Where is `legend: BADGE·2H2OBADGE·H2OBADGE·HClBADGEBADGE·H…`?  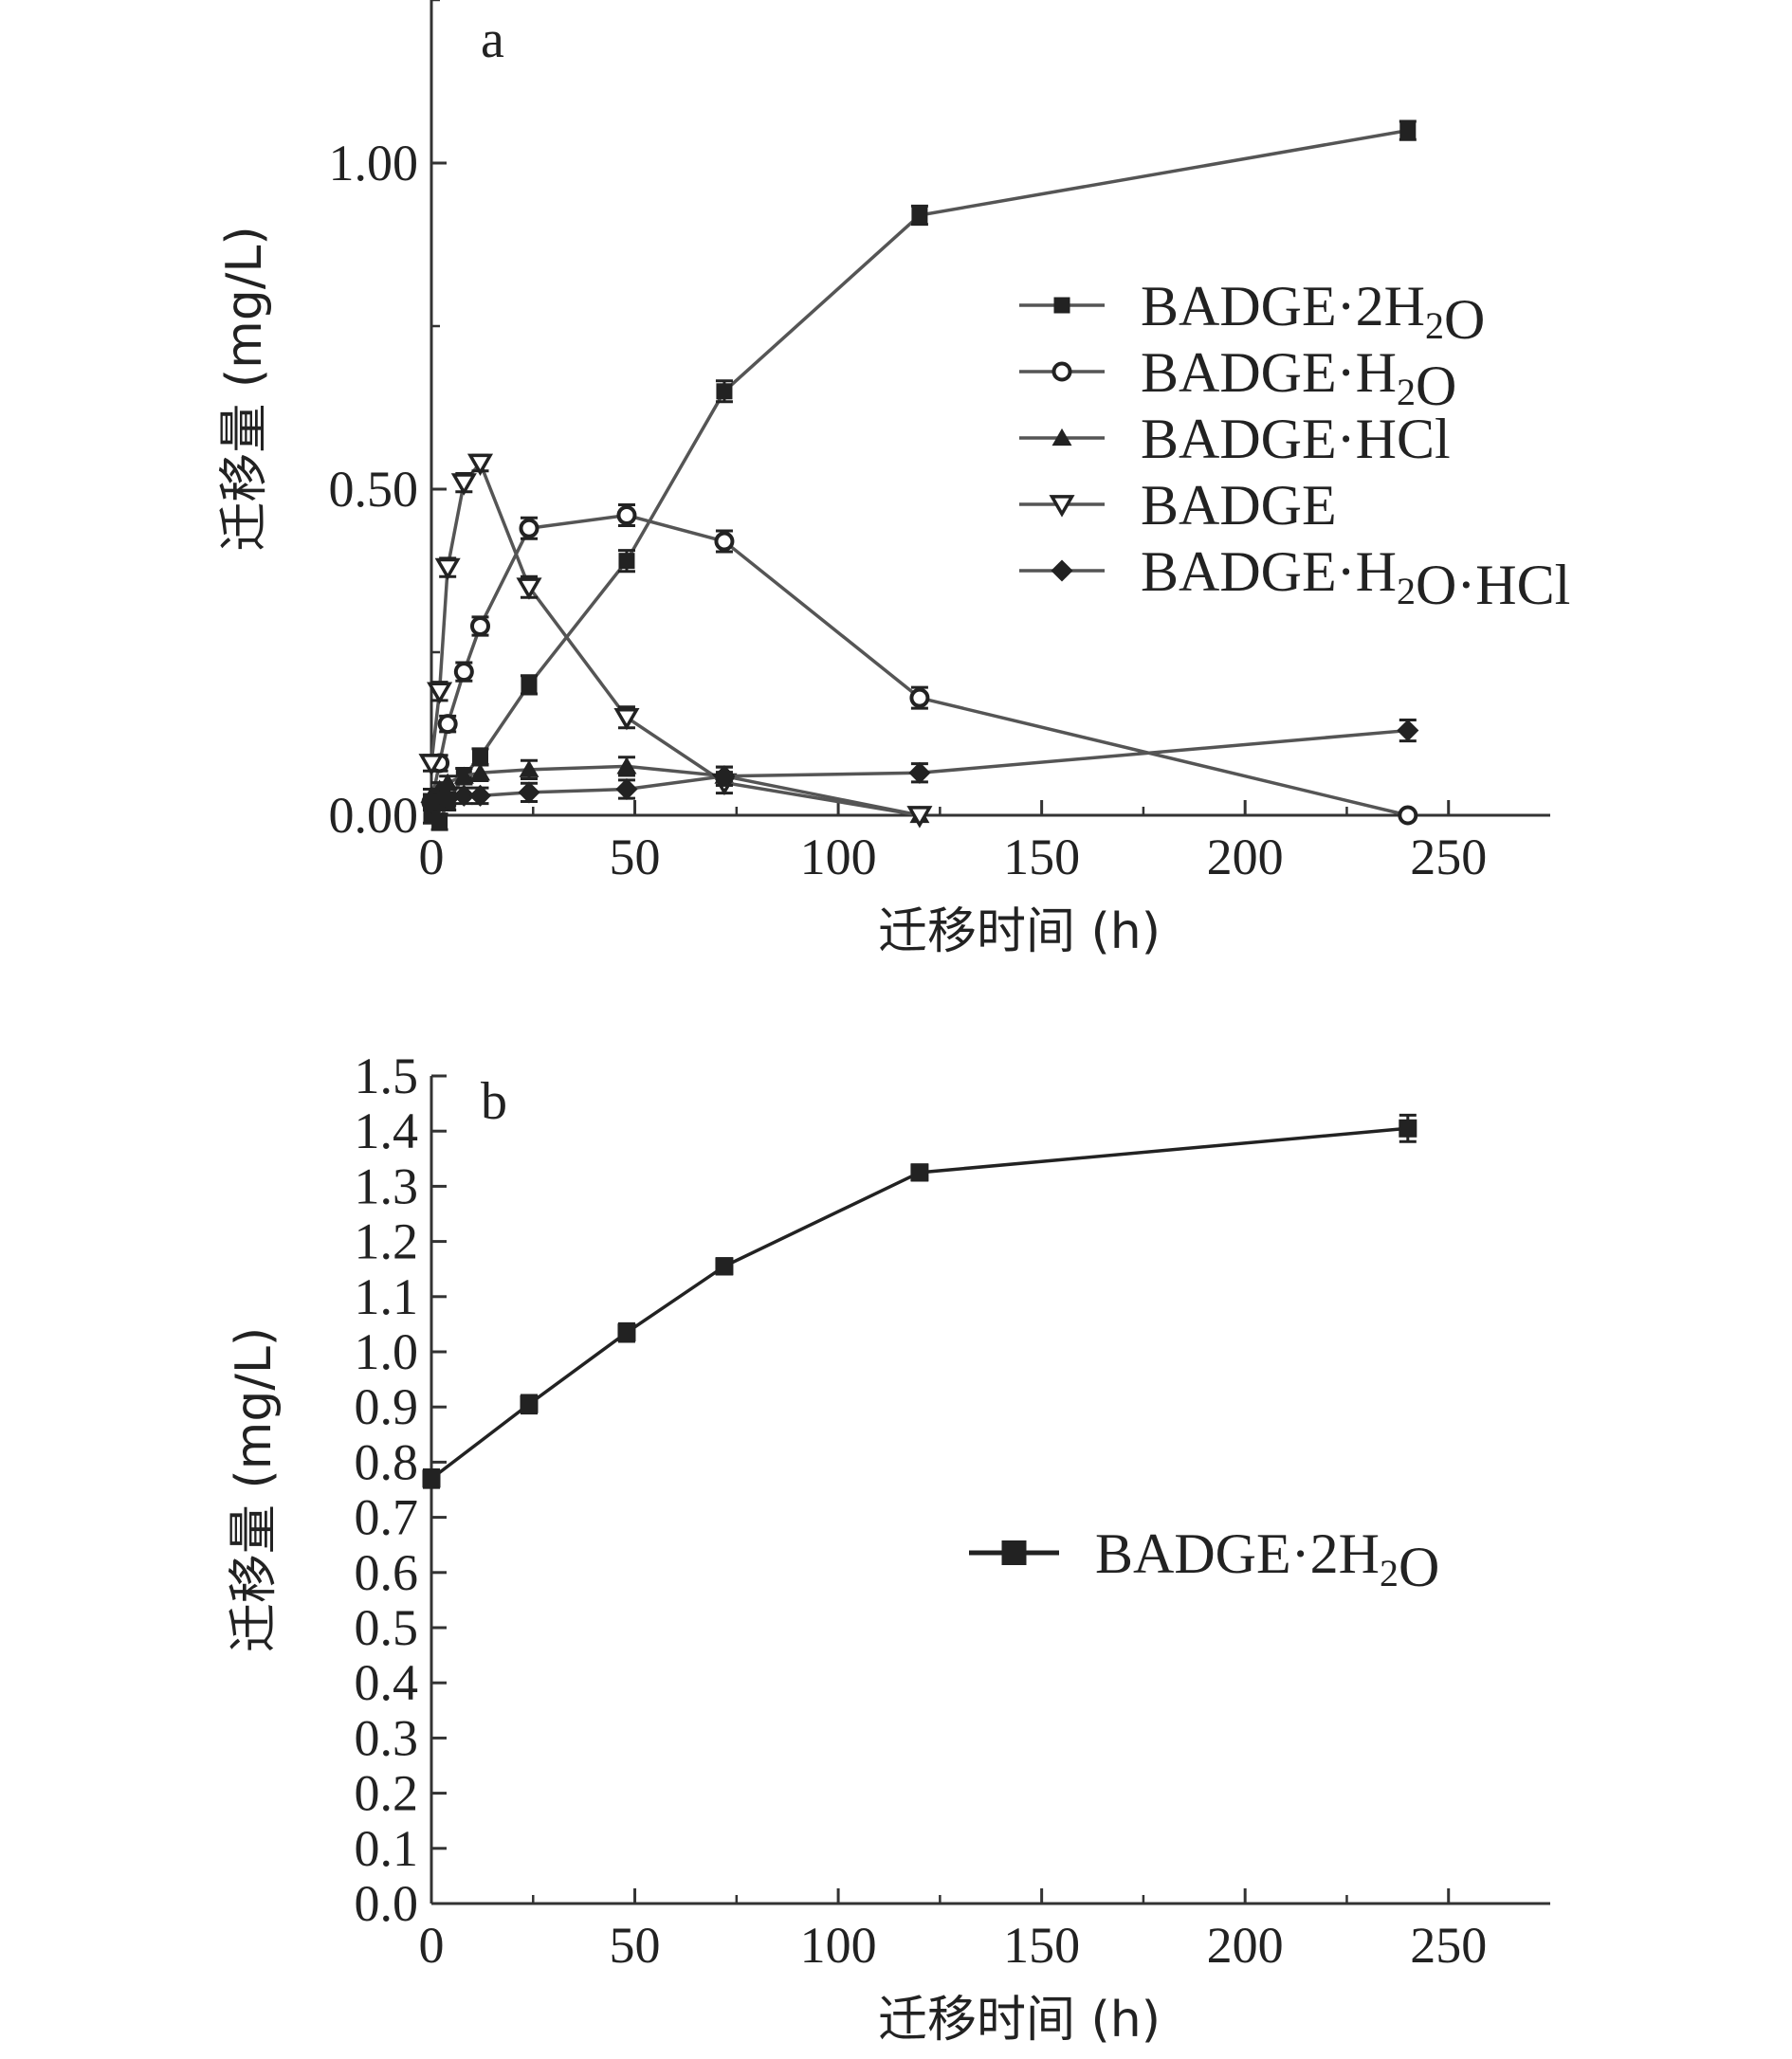
legend: BADGE·2H2OBADGE·H2OBADGE·HClBADGEBADGE·H… is located at coordinates (1294, 445).